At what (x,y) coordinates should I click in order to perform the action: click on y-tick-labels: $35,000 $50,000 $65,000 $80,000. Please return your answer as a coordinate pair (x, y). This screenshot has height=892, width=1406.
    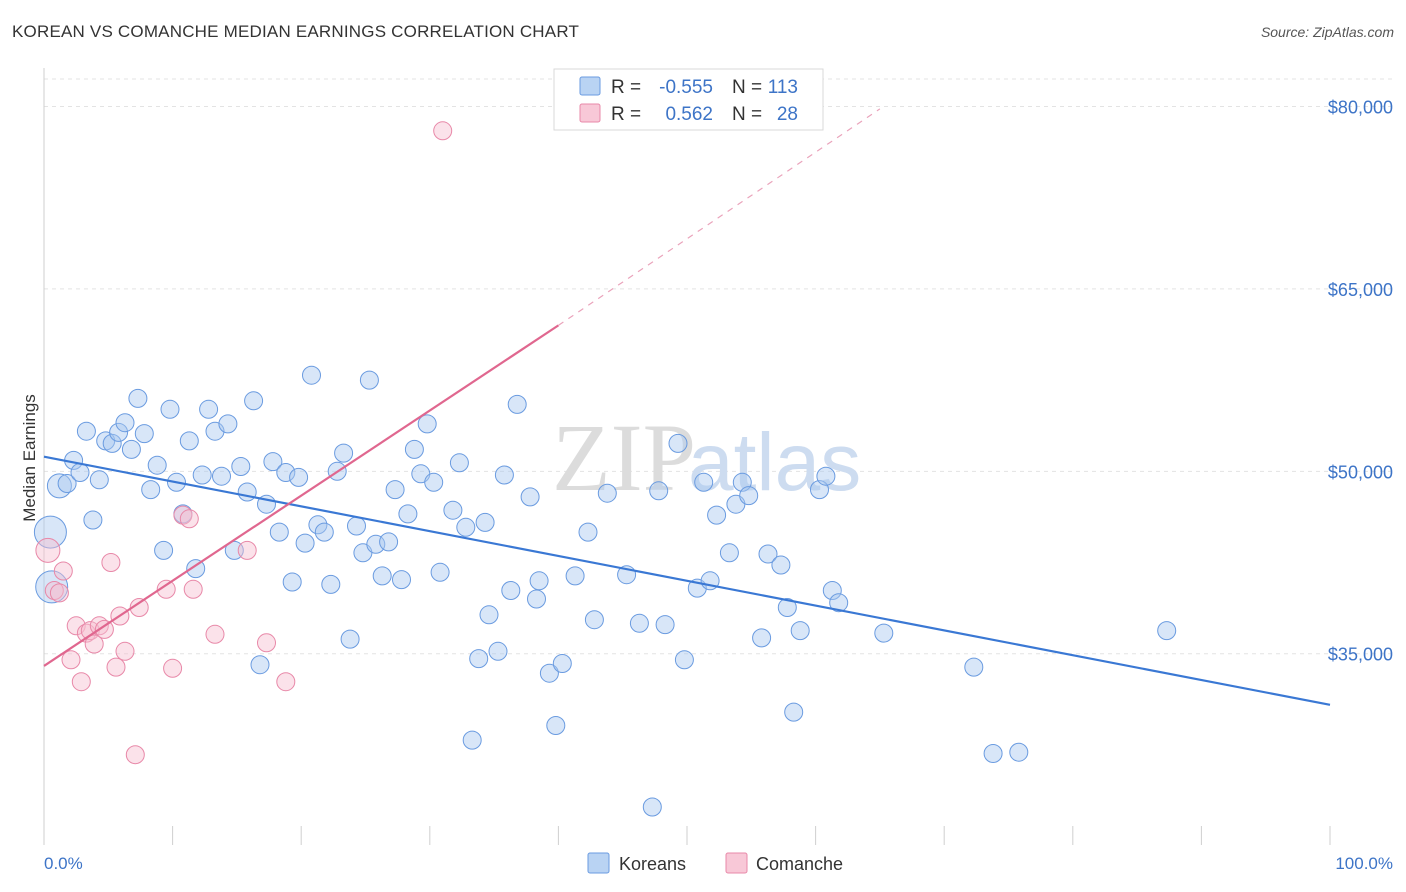
    Looking at the image, I should click on (1360, 380).